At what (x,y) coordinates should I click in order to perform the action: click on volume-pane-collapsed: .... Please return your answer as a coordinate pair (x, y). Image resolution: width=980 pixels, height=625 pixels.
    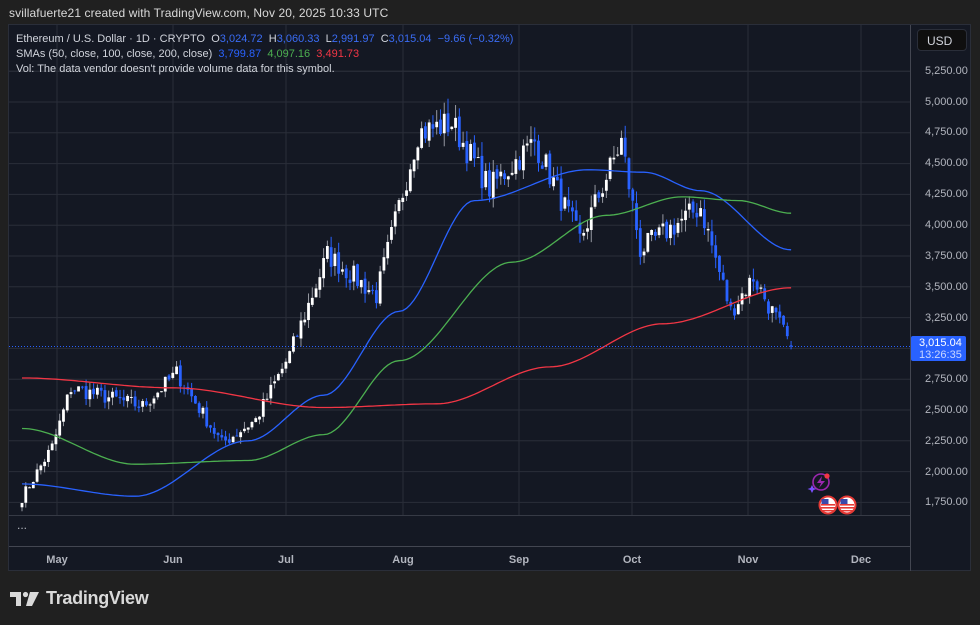
    Looking at the image, I should click on (459, 530).